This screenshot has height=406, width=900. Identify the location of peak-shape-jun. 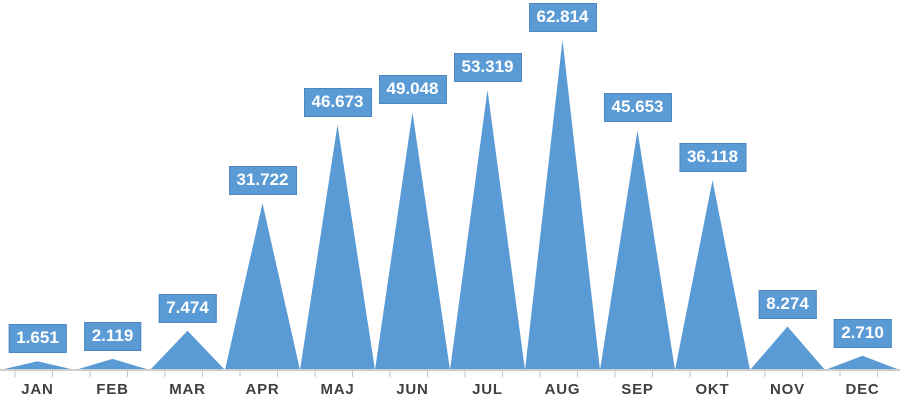
(412, 241).